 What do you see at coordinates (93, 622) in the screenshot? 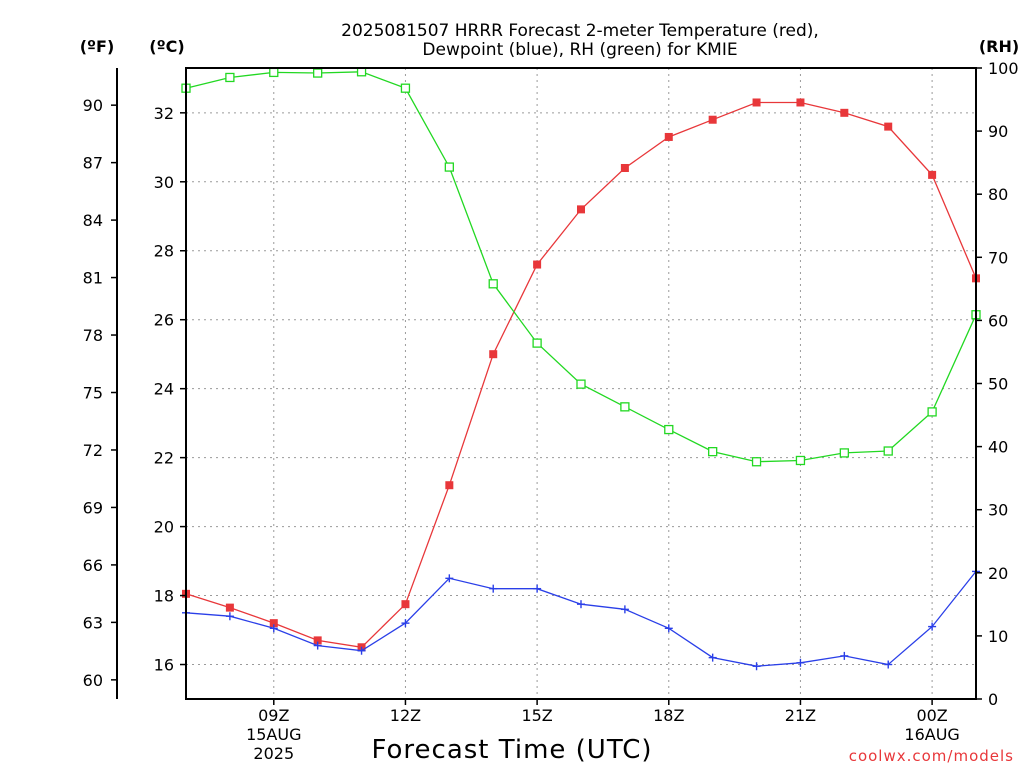
I see `fahrenheit-tick-label: 63` at bounding box center [93, 622].